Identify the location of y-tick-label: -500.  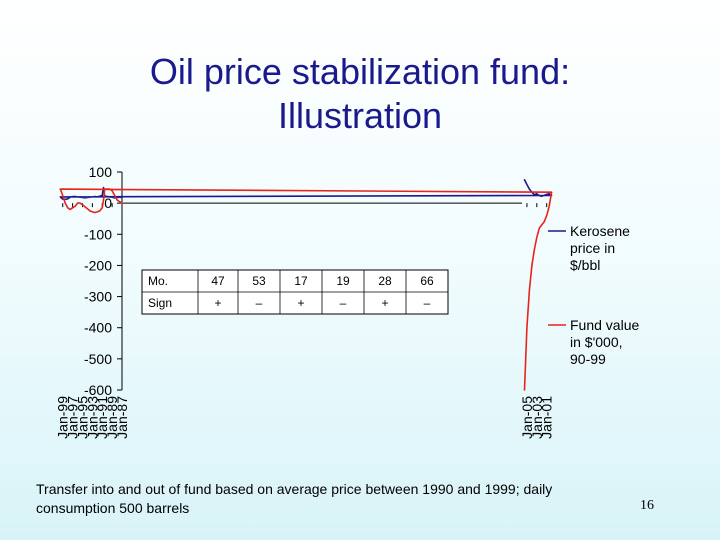
(98, 359).